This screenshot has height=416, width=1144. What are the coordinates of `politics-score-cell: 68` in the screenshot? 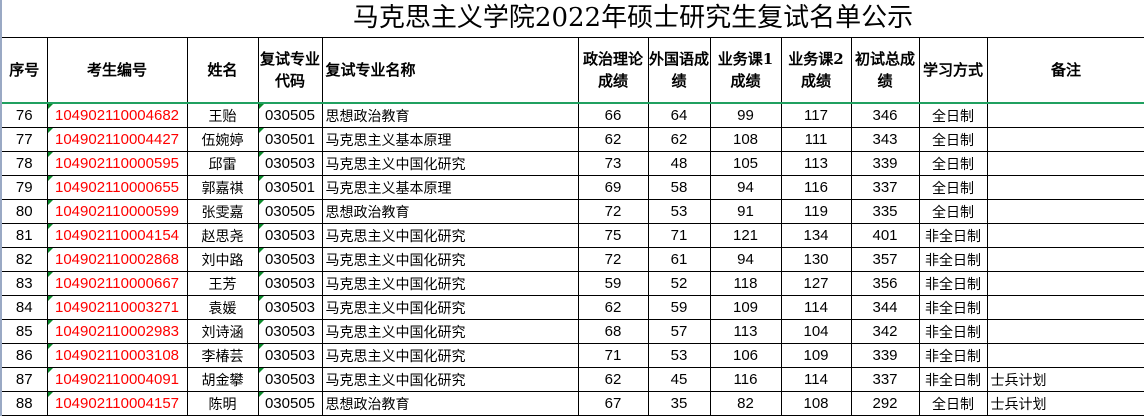 It's located at (613, 331).